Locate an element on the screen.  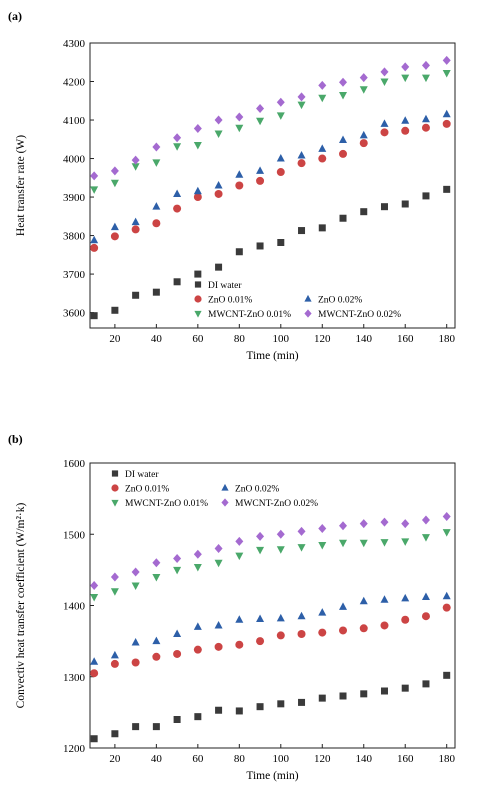
x-tick-label: 120 is located at coordinates (322, 759).